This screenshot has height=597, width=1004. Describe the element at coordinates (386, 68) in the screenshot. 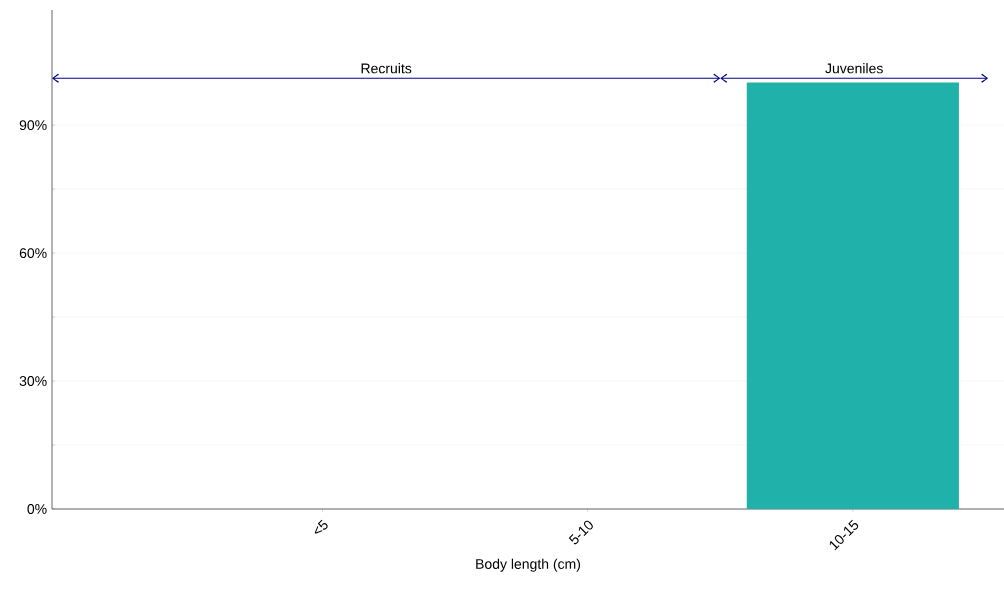

I see `annotation: Recruits` at that location.